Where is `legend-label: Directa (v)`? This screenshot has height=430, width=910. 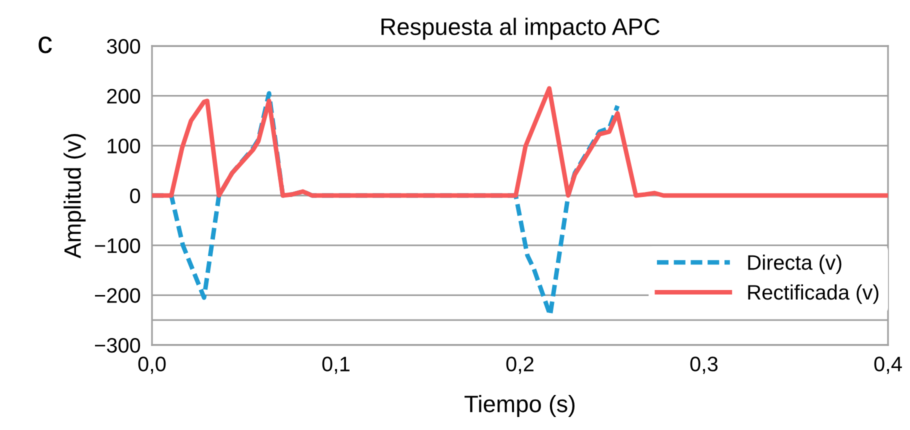 legend-label: Directa (v) is located at coordinates (795, 264).